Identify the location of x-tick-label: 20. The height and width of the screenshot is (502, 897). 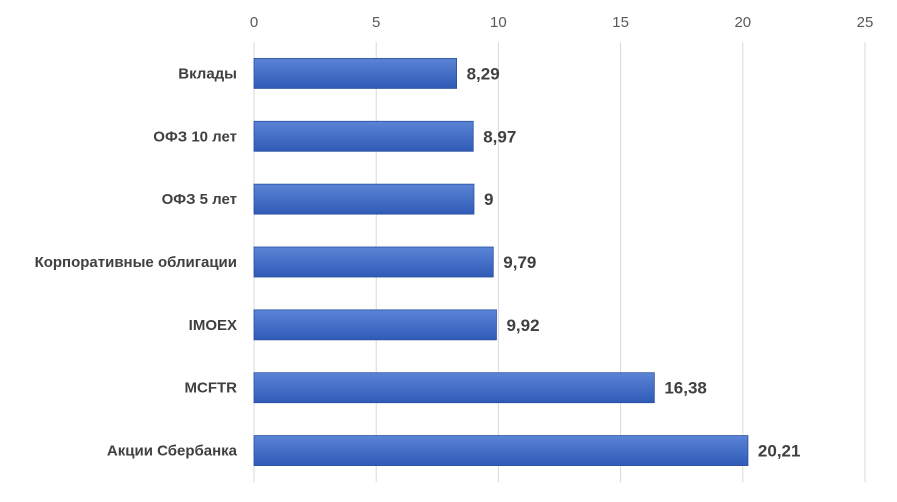
(742, 22).